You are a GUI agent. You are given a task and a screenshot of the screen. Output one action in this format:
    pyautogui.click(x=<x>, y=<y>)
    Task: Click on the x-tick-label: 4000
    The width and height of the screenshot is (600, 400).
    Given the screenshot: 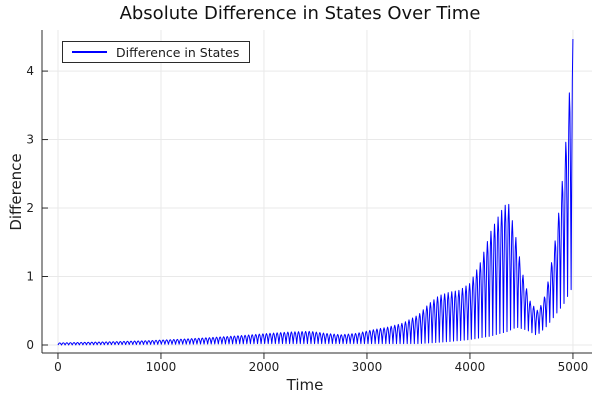 What is the action you would take?
    pyautogui.click(x=470, y=367)
    